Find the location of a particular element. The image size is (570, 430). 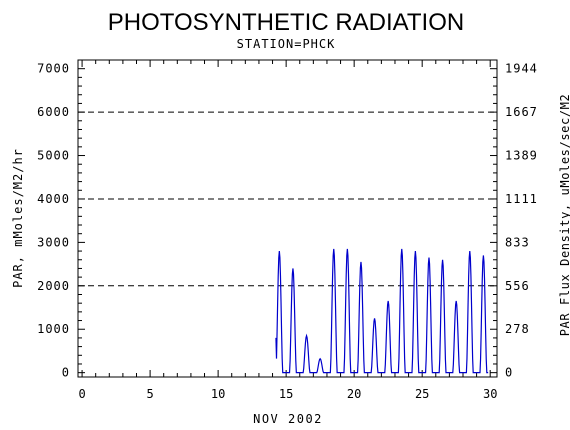

y-tick-label: 7000 is located at coordinates (53, 69).